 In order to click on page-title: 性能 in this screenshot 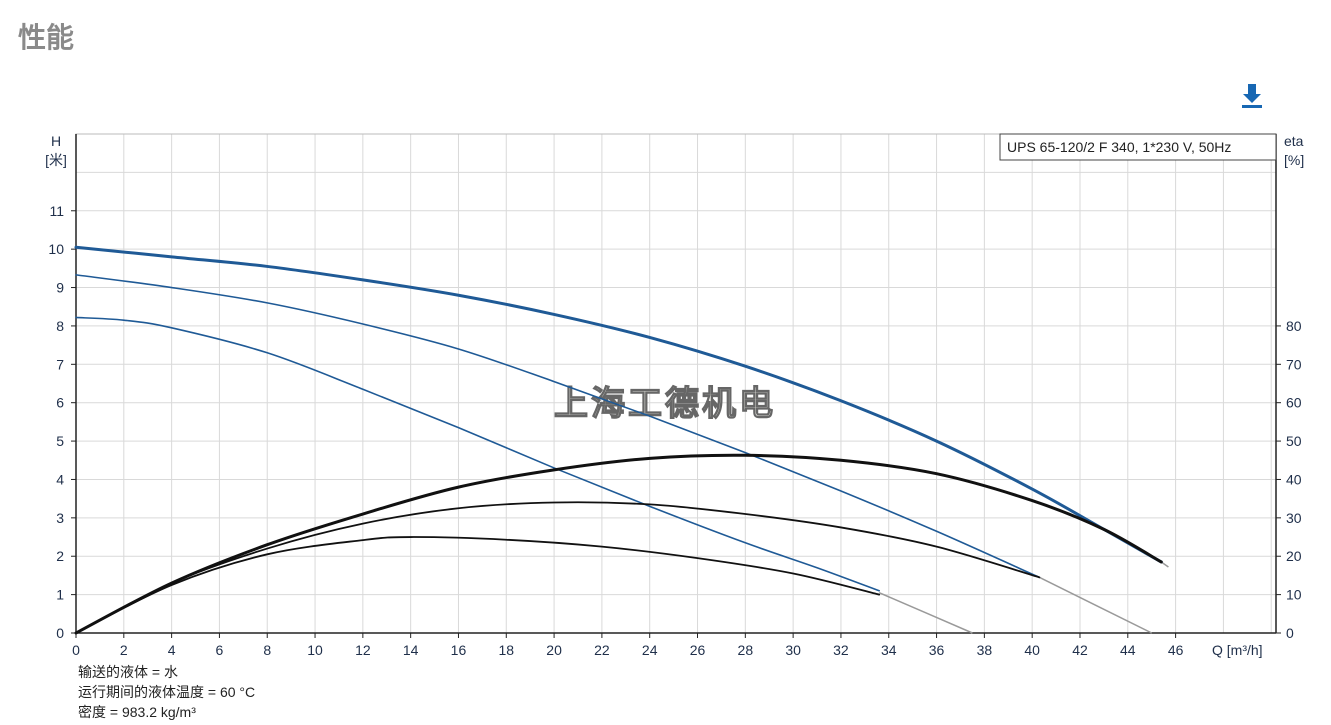, I will do `click(46, 37)`.